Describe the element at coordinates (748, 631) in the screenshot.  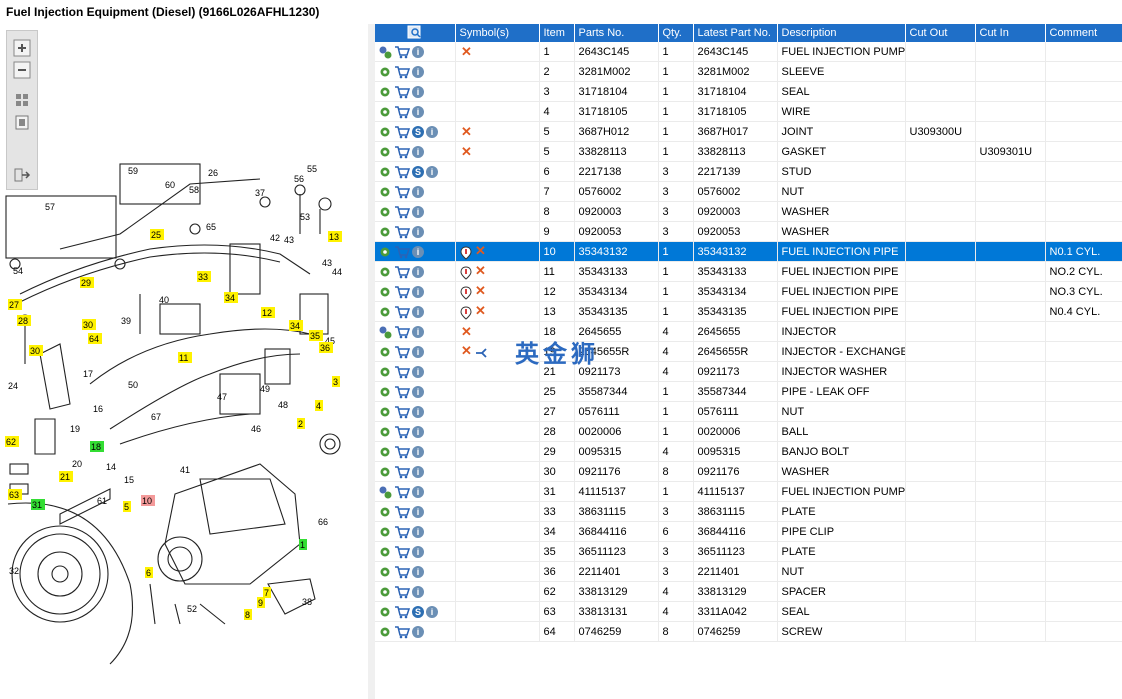
I see `table-row: i 64 0746259 8 0746259 SCREW` at that location.